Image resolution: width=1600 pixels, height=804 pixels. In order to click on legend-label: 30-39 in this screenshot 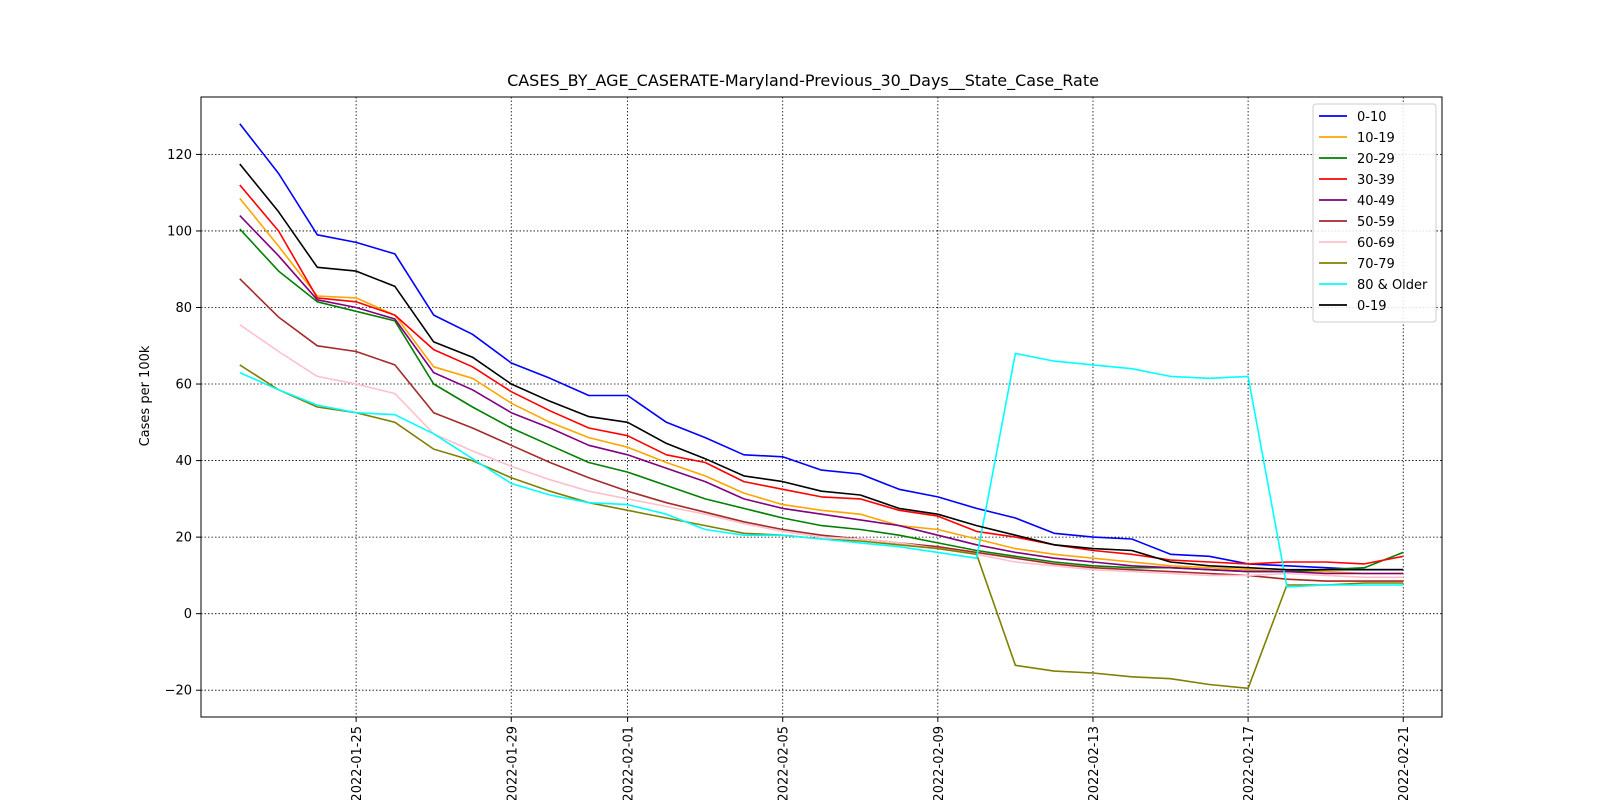, I will do `click(1376, 180)`.